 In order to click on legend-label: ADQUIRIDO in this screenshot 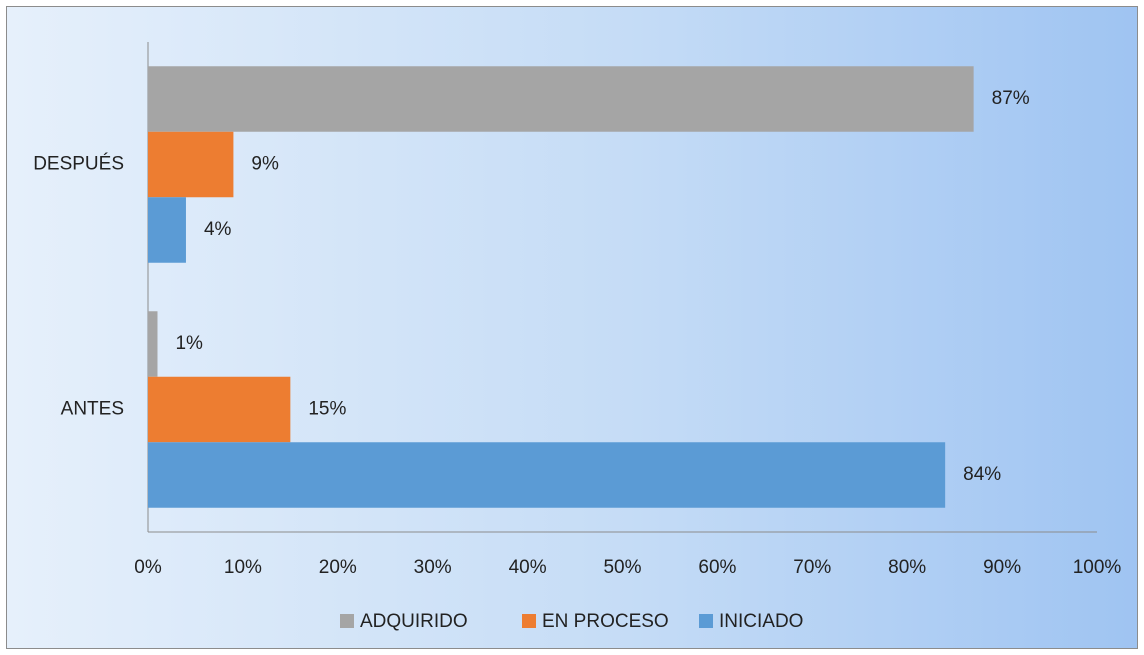, I will do `click(414, 621)`.